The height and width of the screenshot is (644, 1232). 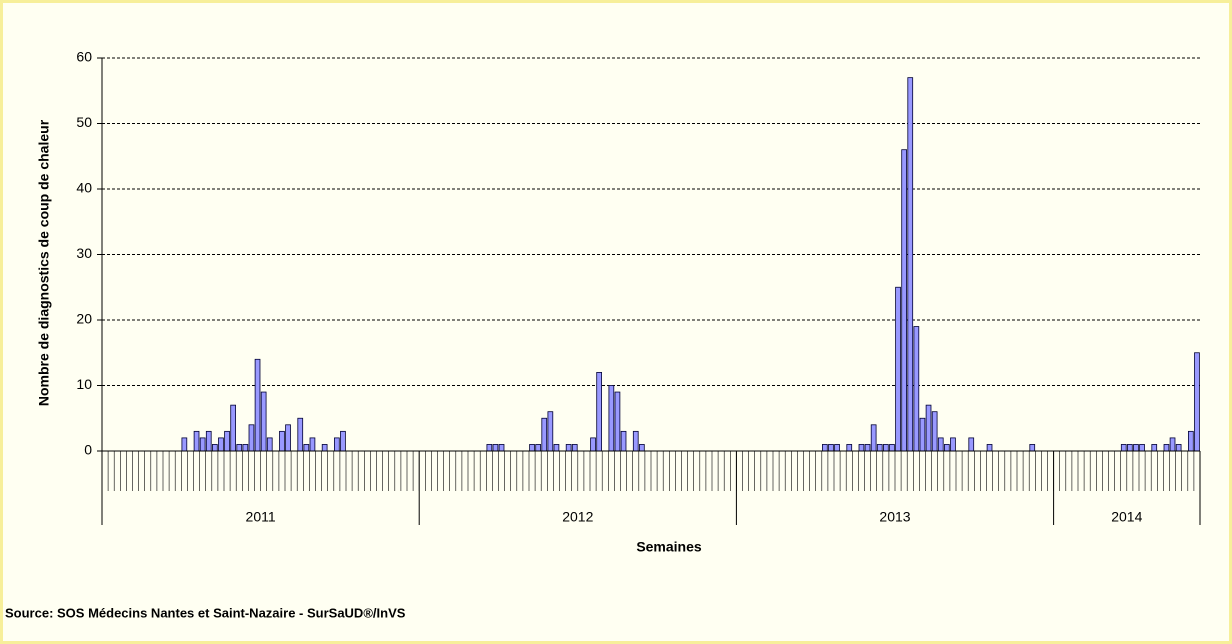 What do you see at coordinates (84, 57) in the screenshot?
I see `y-tick-label: 60` at bounding box center [84, 57].